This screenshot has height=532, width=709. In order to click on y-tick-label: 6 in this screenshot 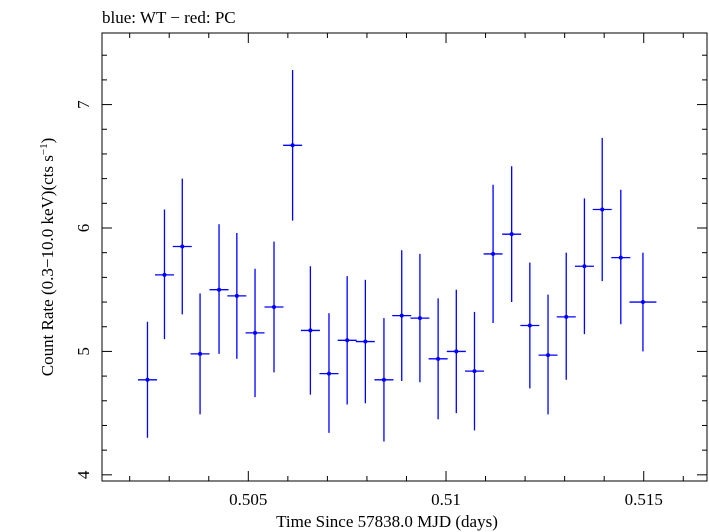, I will do `click(83, 228)`.